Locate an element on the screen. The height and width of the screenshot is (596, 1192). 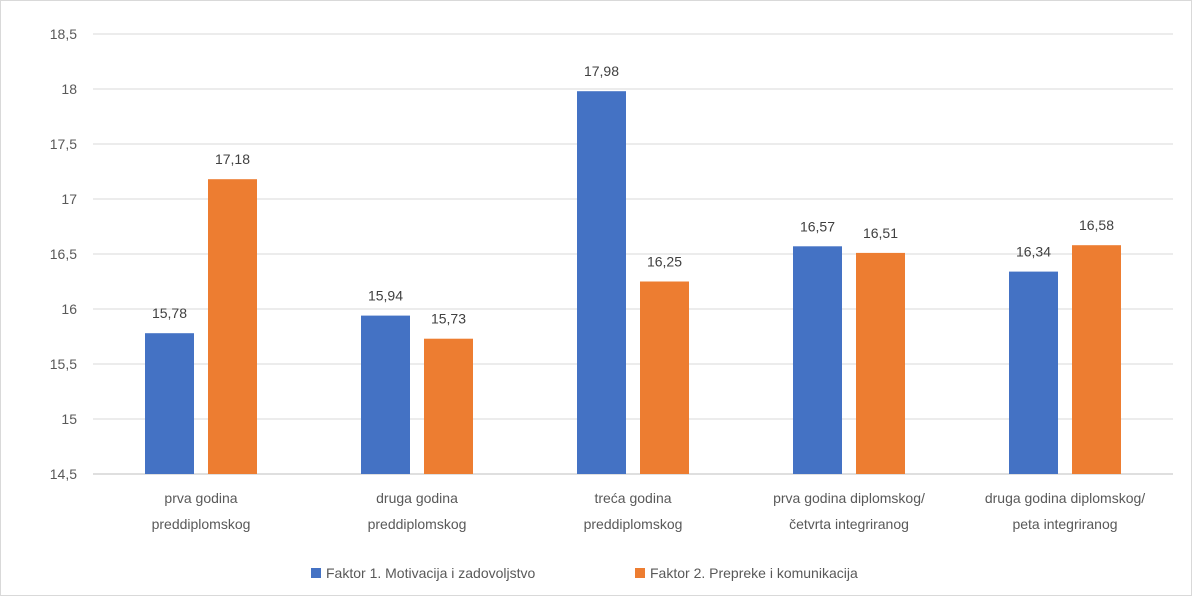
data-label: 16,51 is located at coordinates (880, 233).